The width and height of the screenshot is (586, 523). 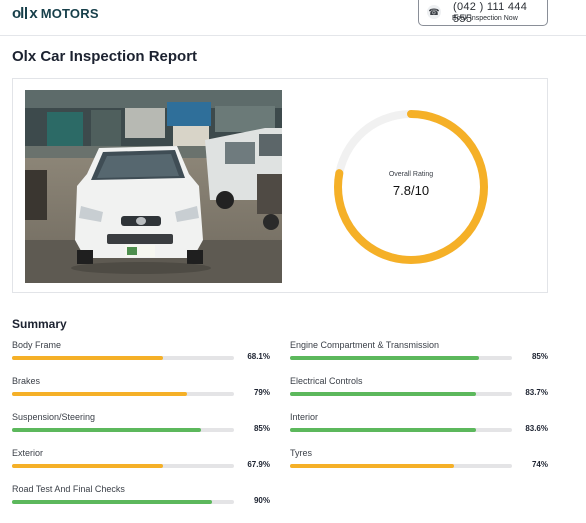 What do you see at coordinates (37, 345) in the screenshot?
I see `metric-name: Body Frame` at bounding box center [37, 345].